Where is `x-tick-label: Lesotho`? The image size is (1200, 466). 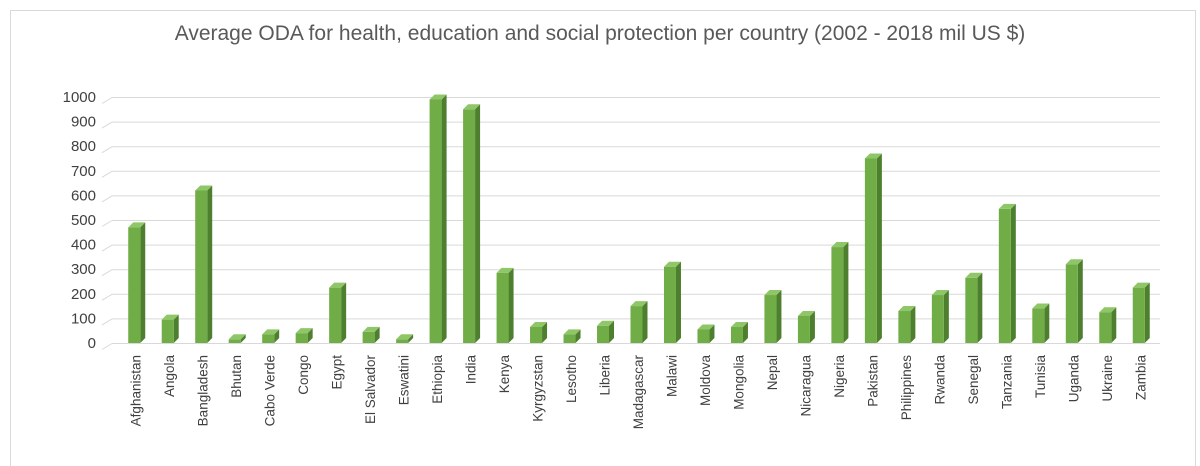 x-tick-label: Lesotho is located at coordinates (571, 379).